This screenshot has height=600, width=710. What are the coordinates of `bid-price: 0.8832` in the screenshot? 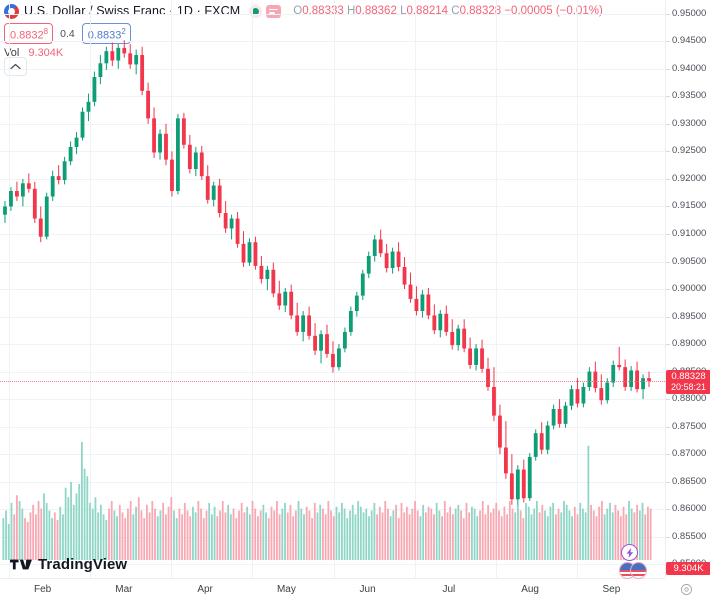 It's located at (27, 35).